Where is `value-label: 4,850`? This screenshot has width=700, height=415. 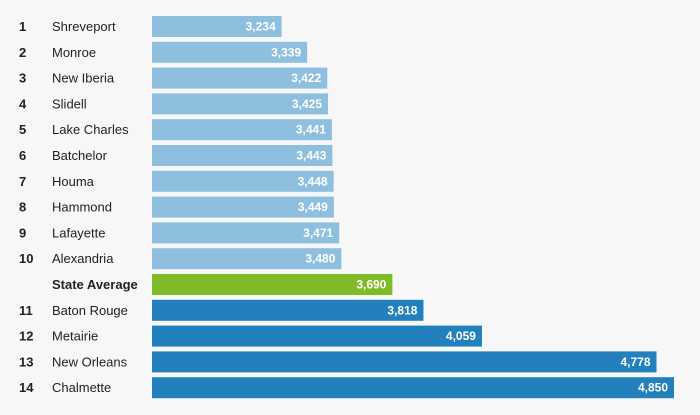 value-label: 4,850 is located at coordinates (653, 388).